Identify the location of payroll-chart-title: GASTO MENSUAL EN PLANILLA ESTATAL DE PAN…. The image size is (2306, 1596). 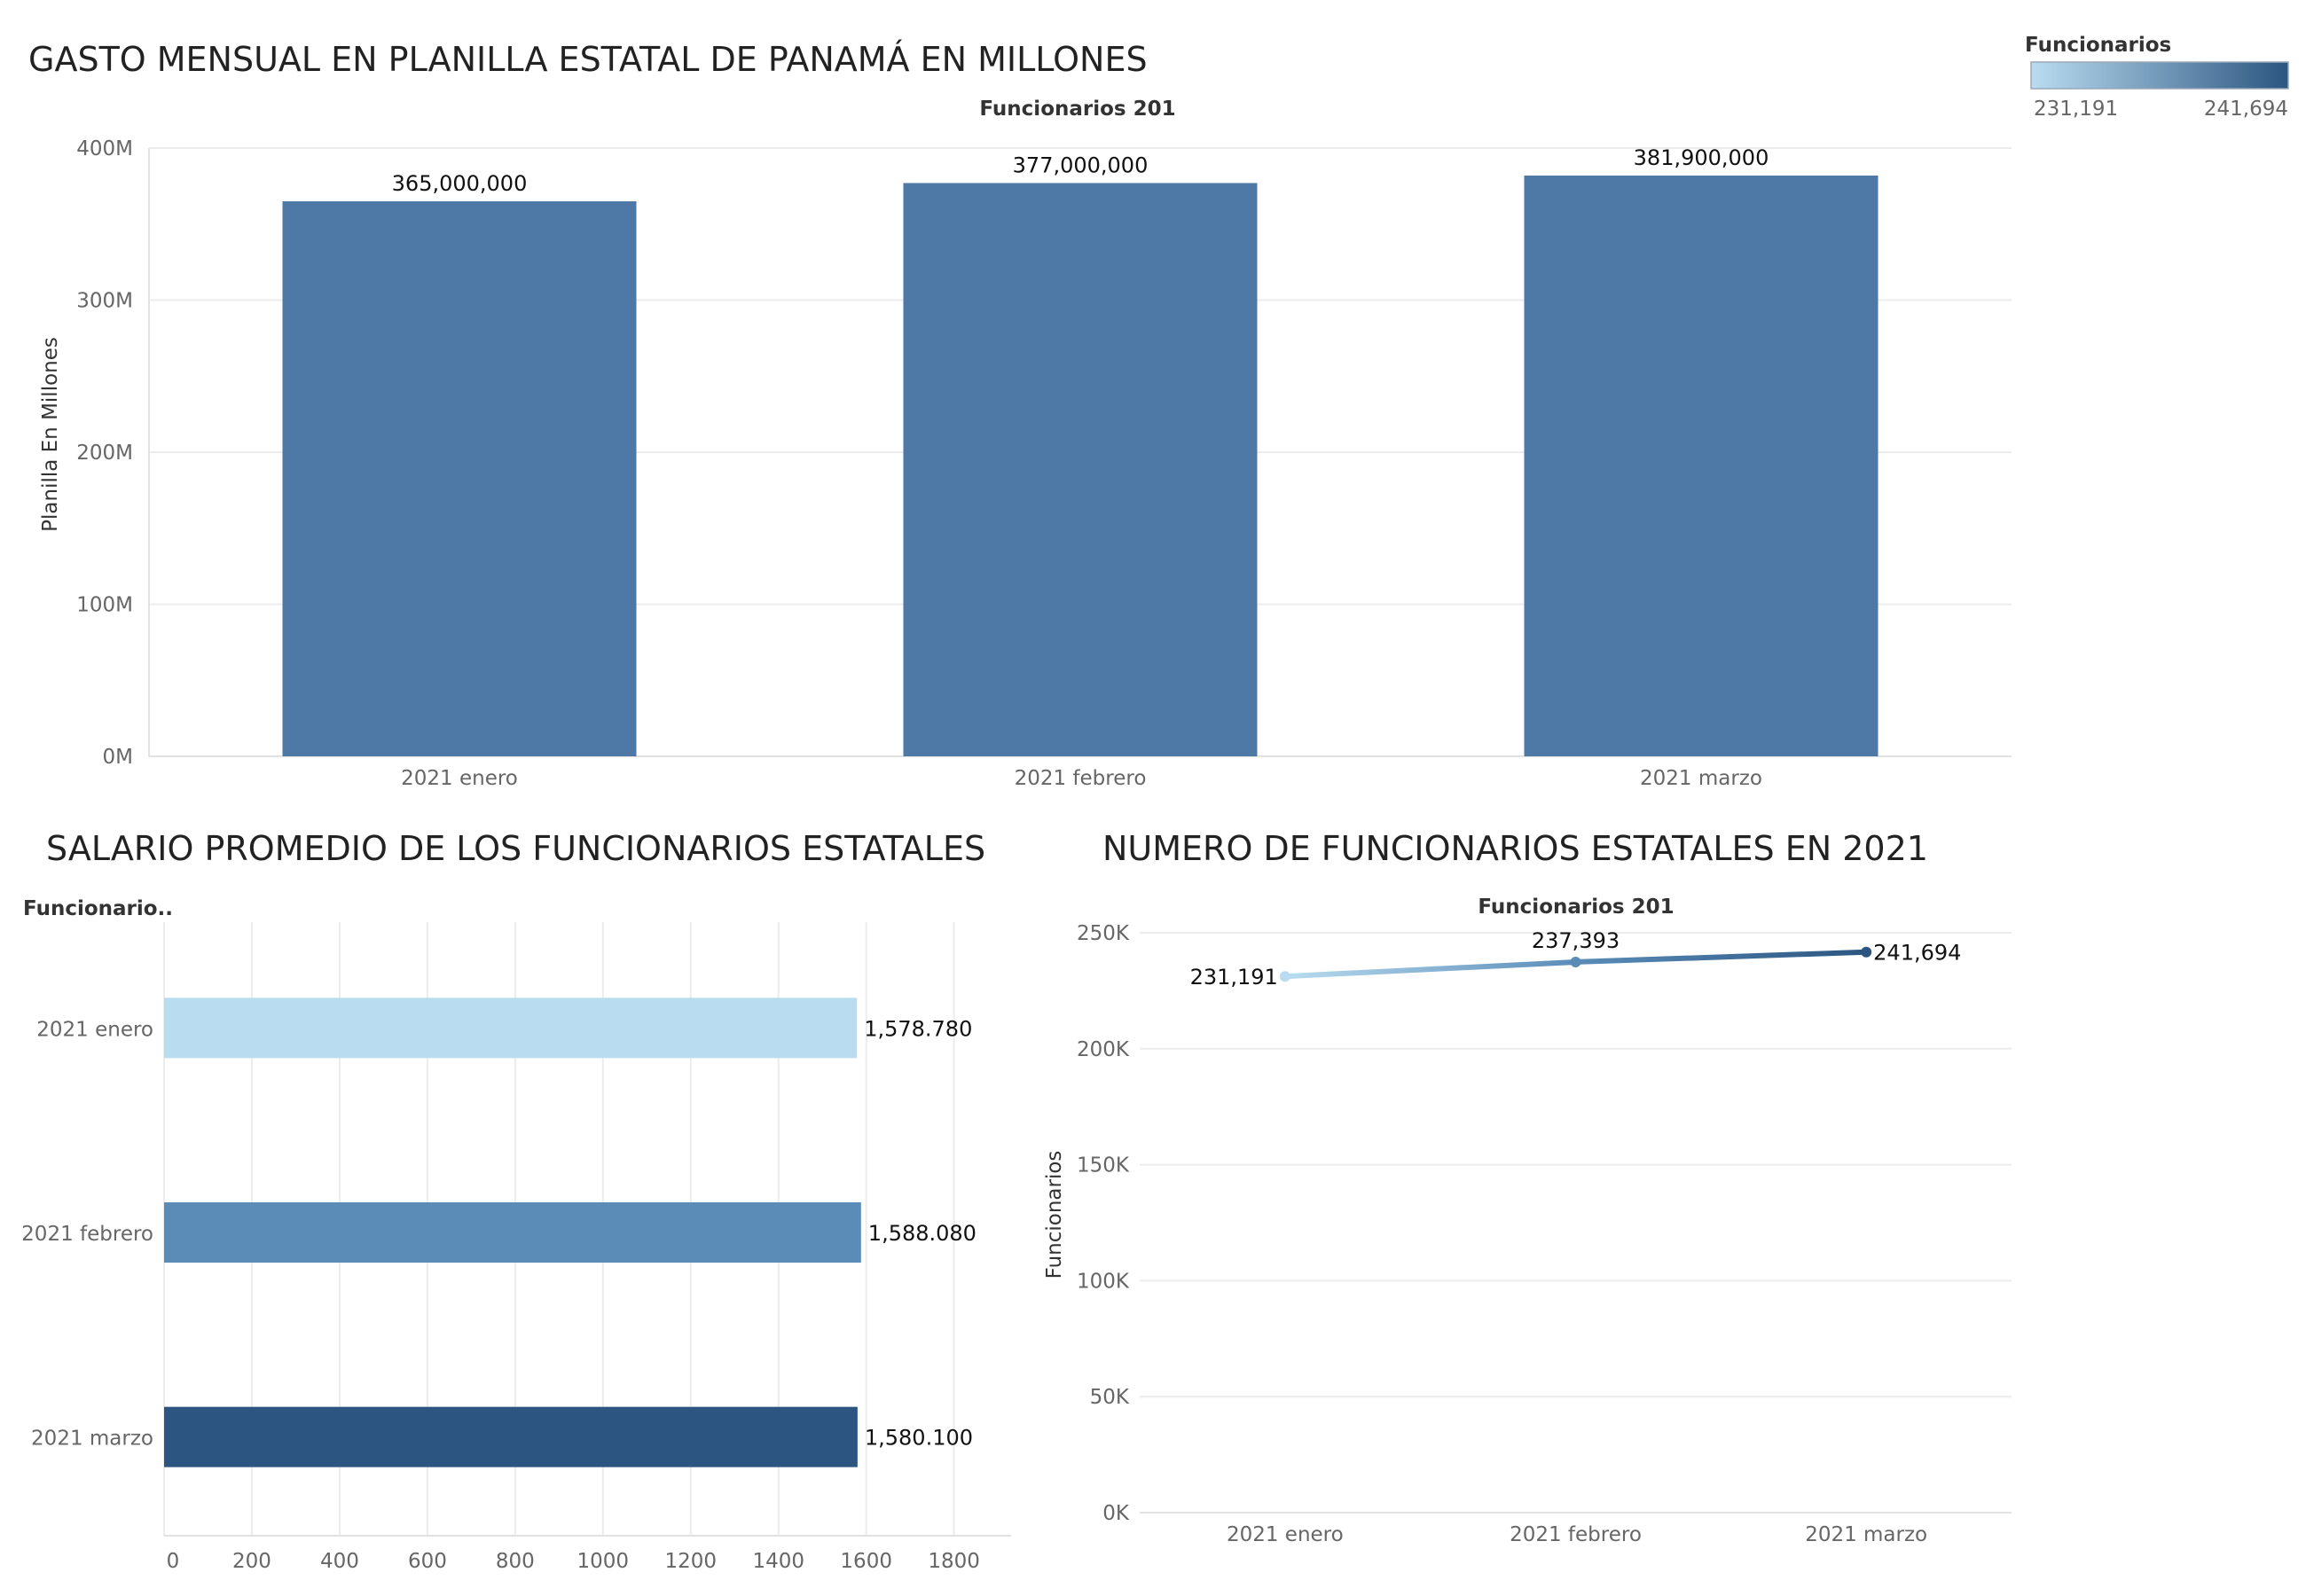
(588, 60).